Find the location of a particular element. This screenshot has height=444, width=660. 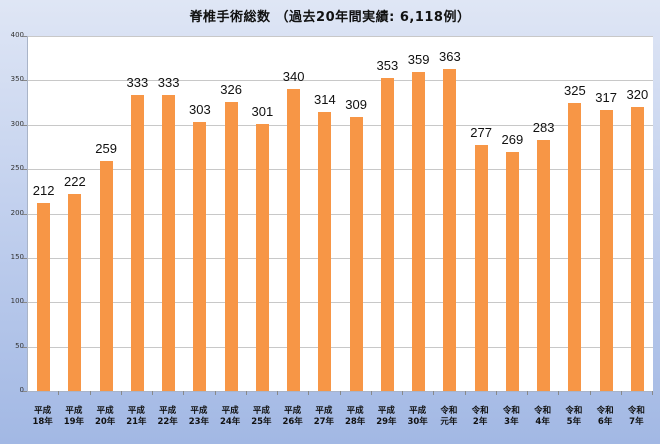

x-label-year: 19年 is located at coordinates (74, 422).